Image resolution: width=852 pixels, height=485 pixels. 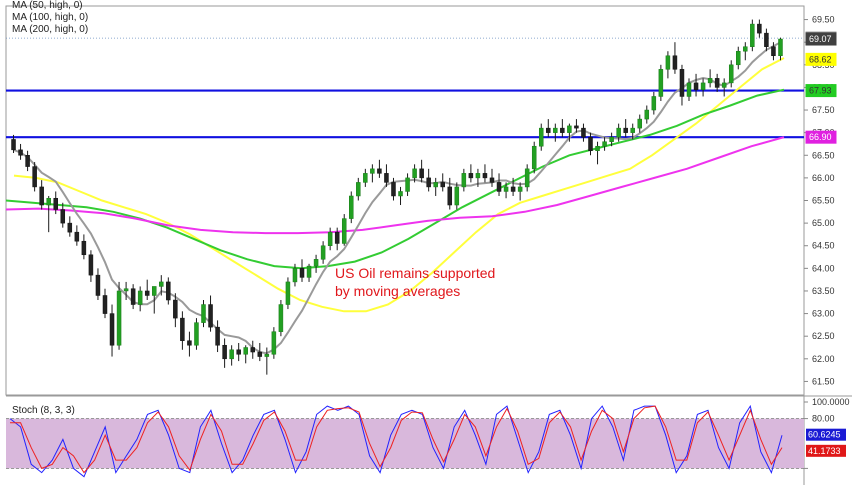 What do you see at coordinates (823, 381) in the screenshot?
I see `price-ytick-label: 61.50` at bounding box center [823, 381].